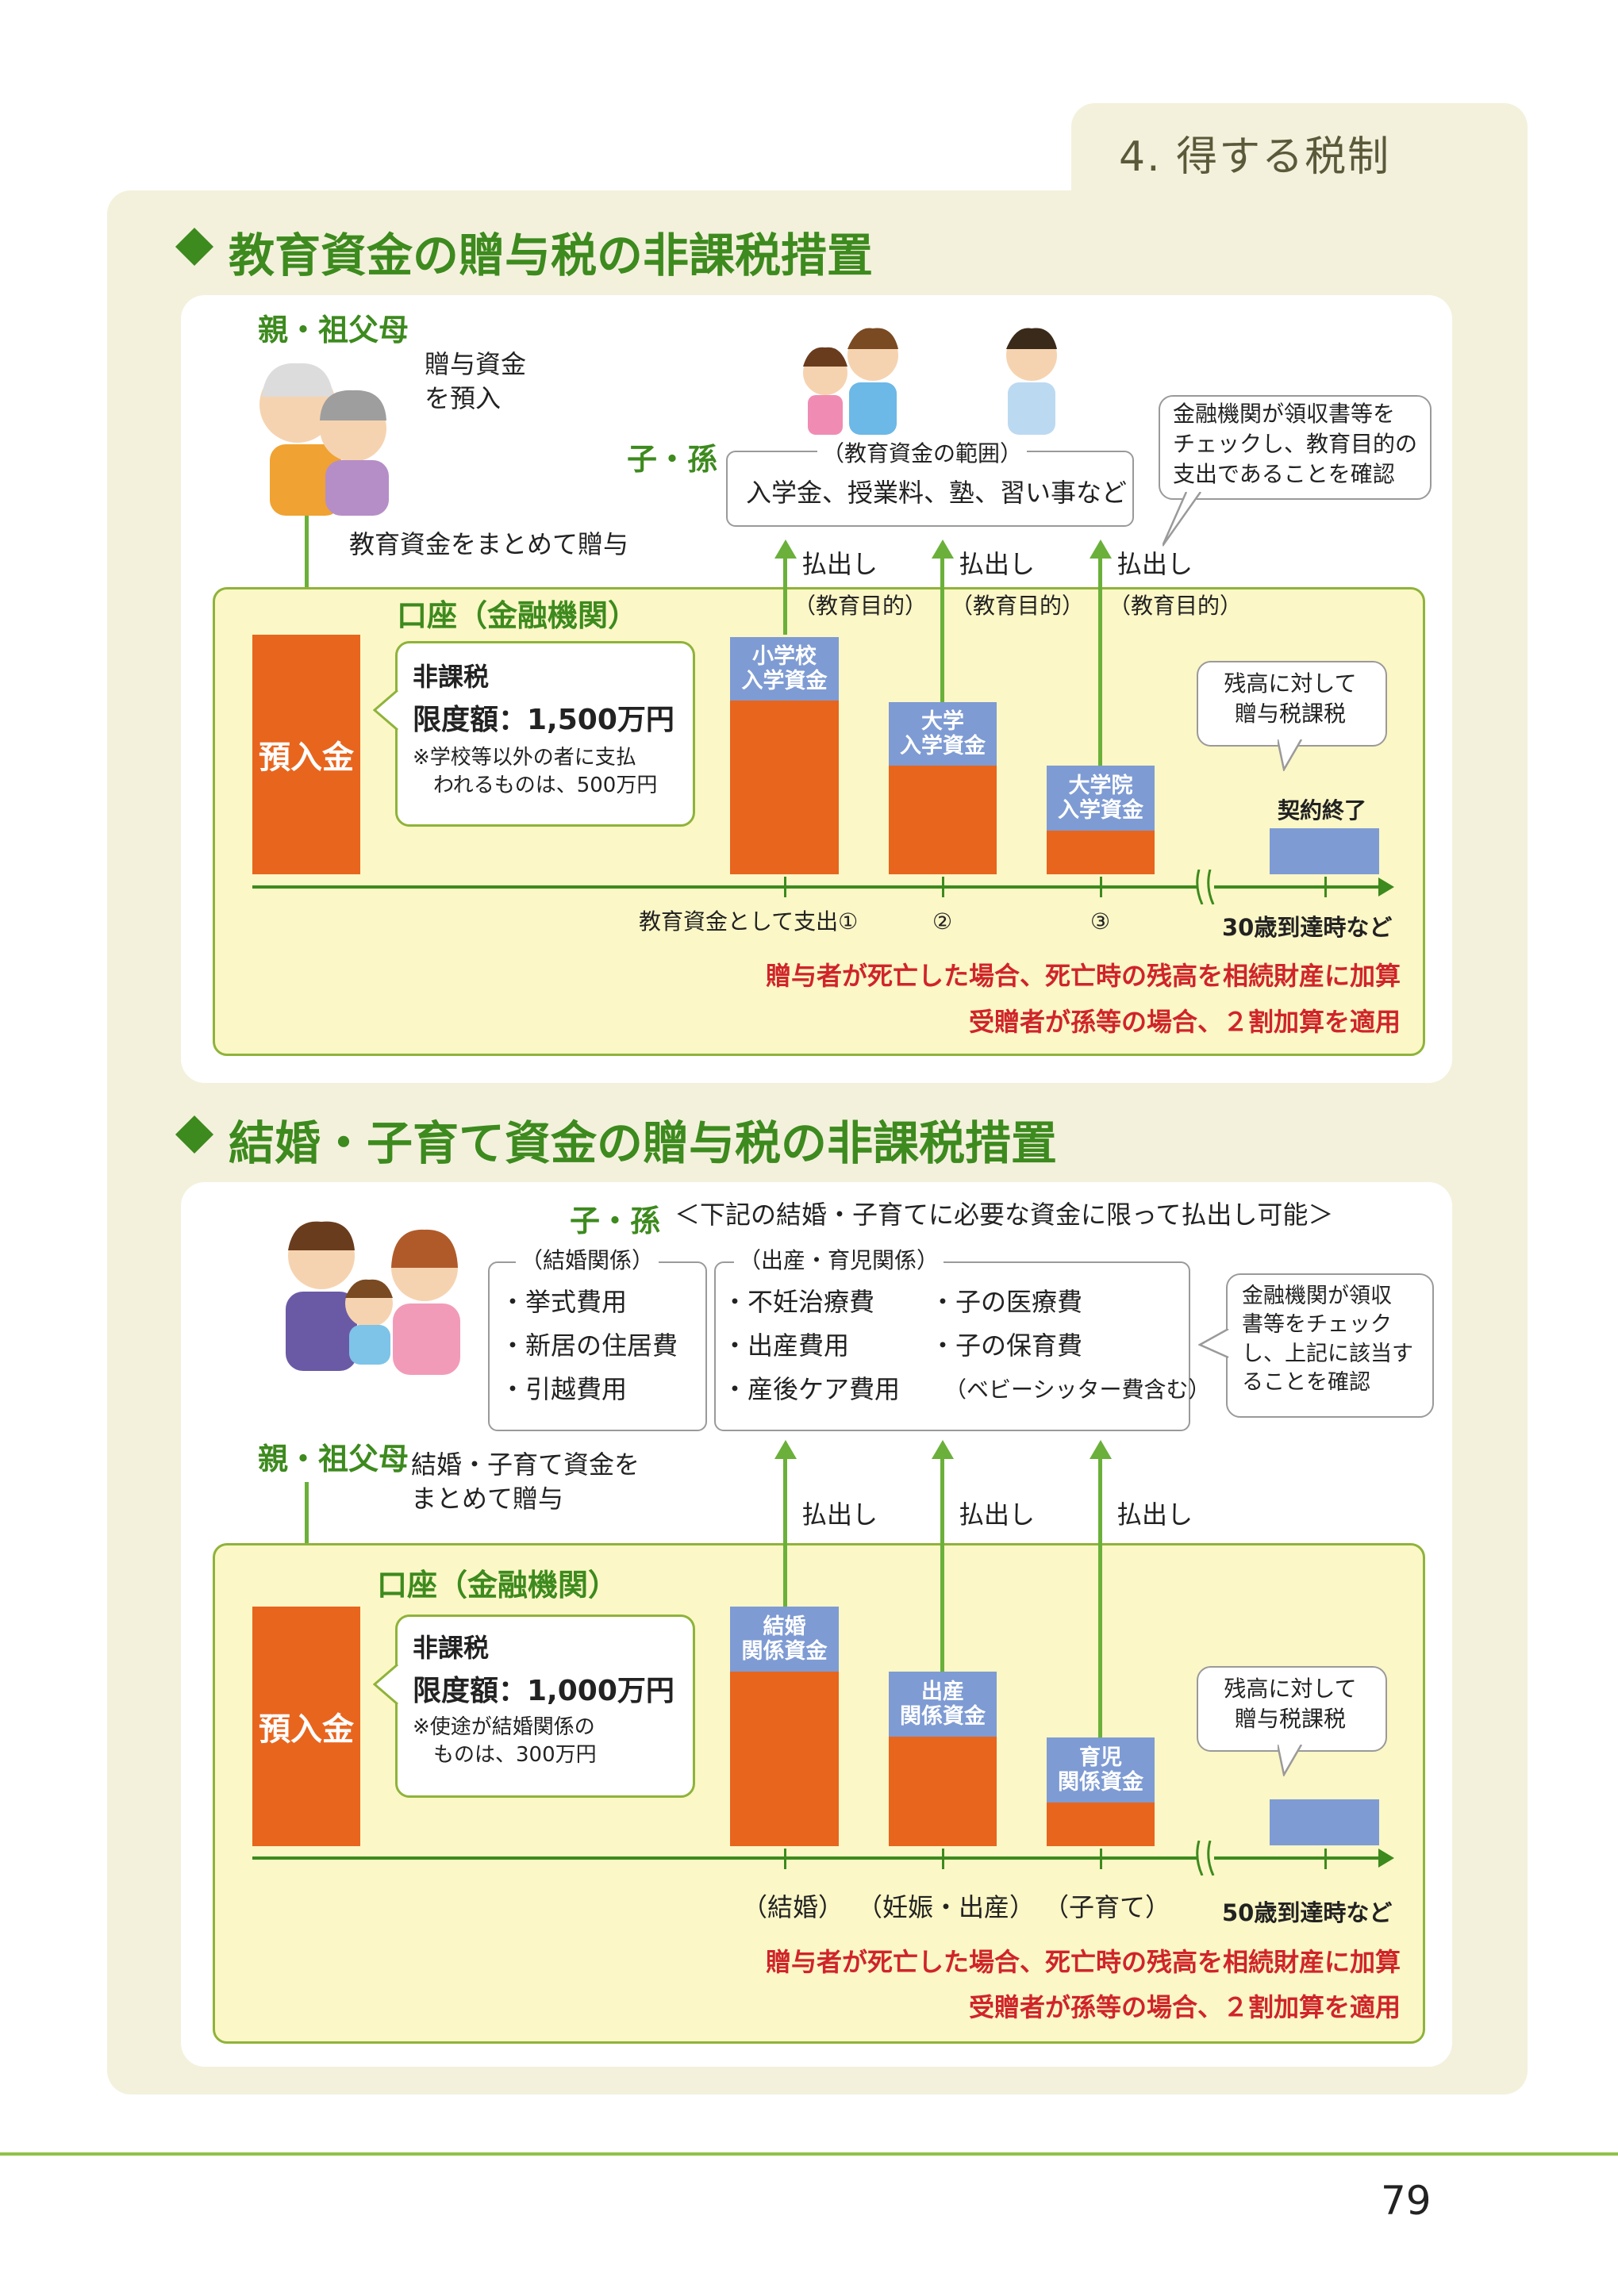 Image resolution: width=1618 pixels, height=2296 pixels. What do you see at coordinates (373, 1298) in the screenshot?
I see `family-illustration` at bounding box center [373, 1298].